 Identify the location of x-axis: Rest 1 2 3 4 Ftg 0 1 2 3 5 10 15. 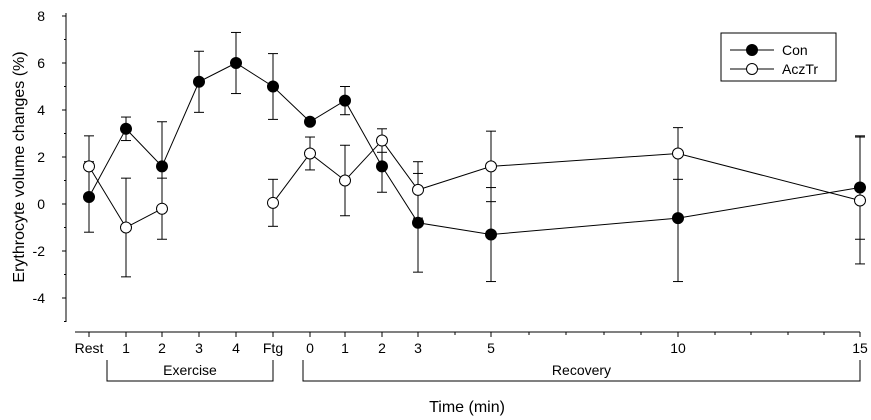
(471, 343).